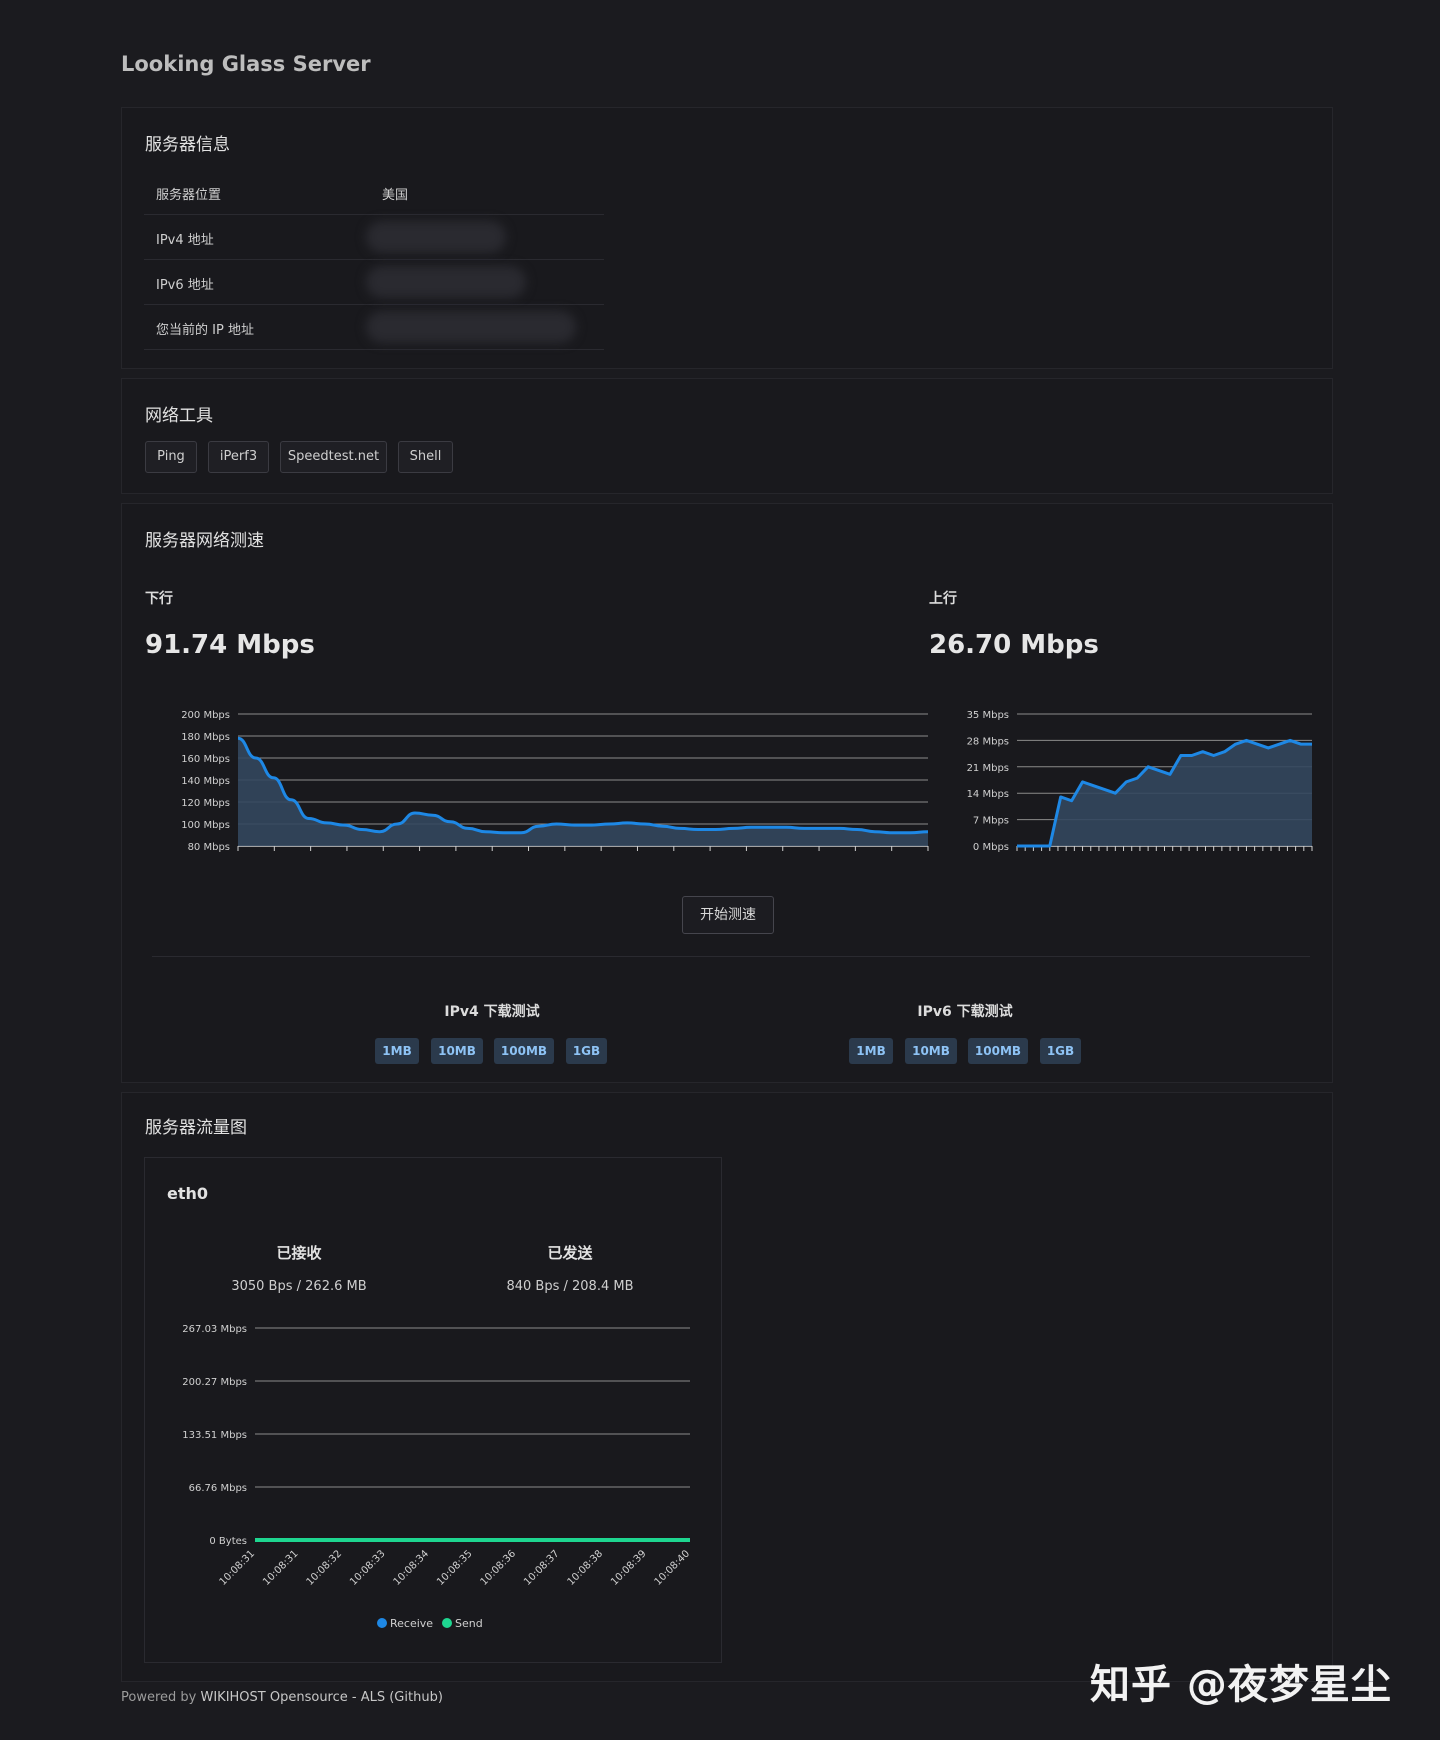  What do you see at coordinates (542, 1568) in the screenshot?
I see `x-tick-label: 10:08:37` at bounding box center [542, 1568].